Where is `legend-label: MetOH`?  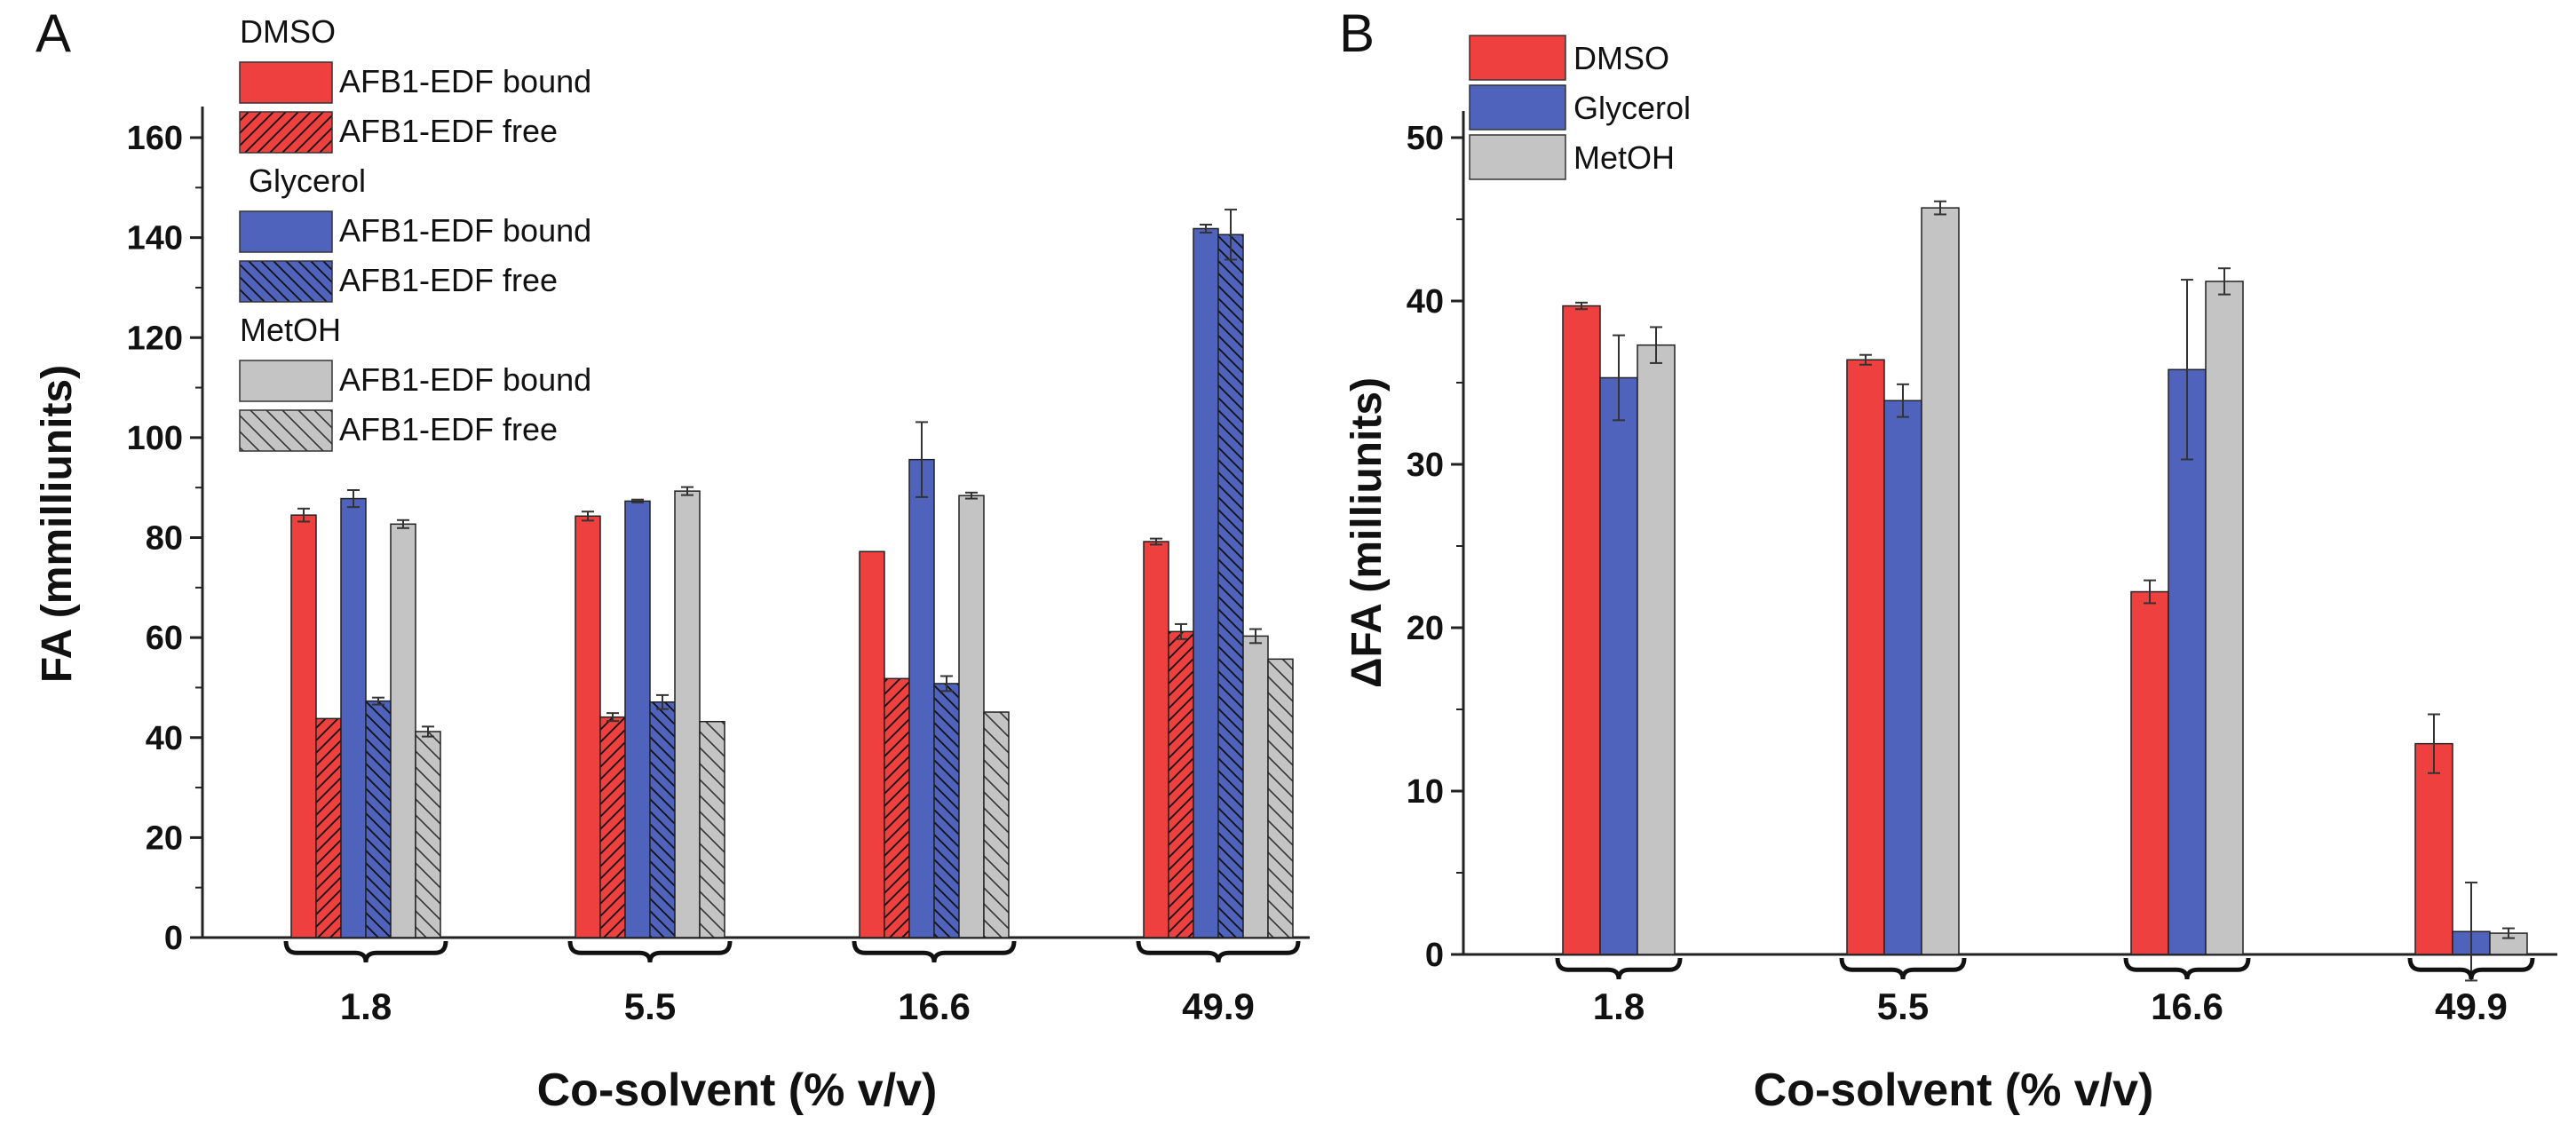 legend-label: MetOH is located at coordinates (1624, 157).